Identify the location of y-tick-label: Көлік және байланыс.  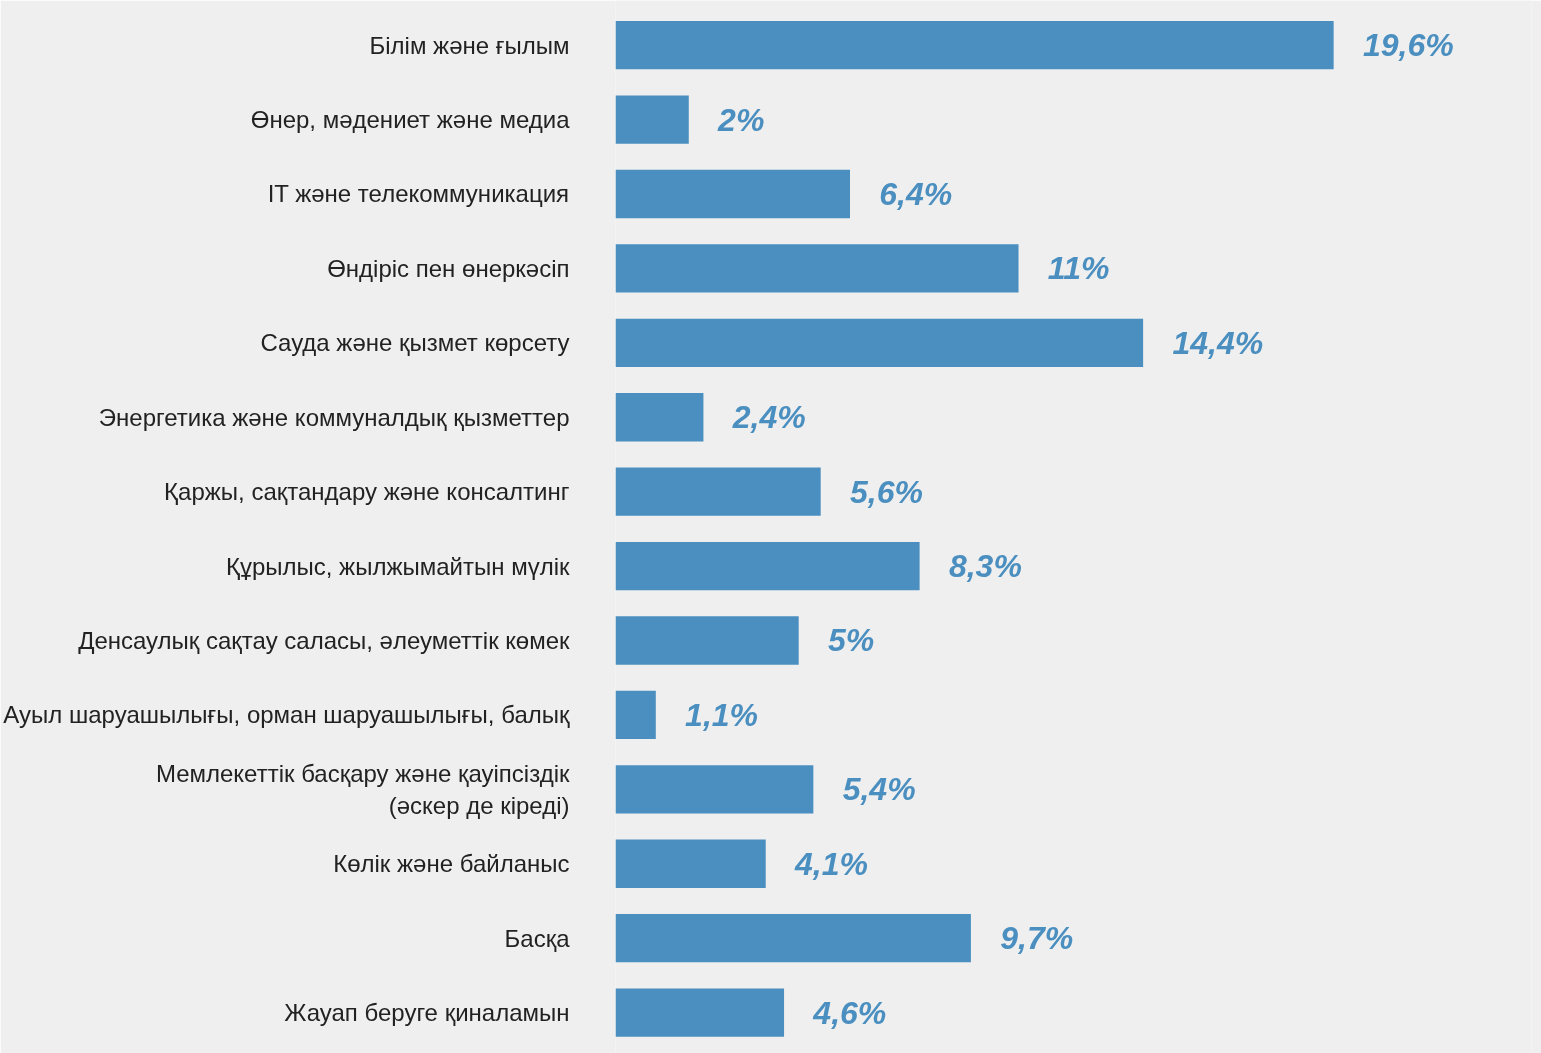
(451, 864).